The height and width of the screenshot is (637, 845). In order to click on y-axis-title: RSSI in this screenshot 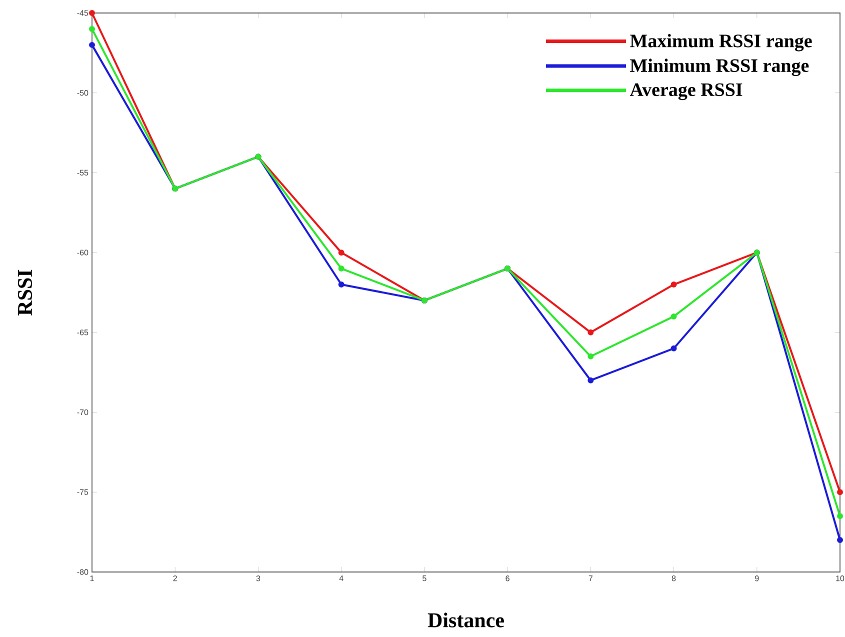, I will do `click(25, 293)`.